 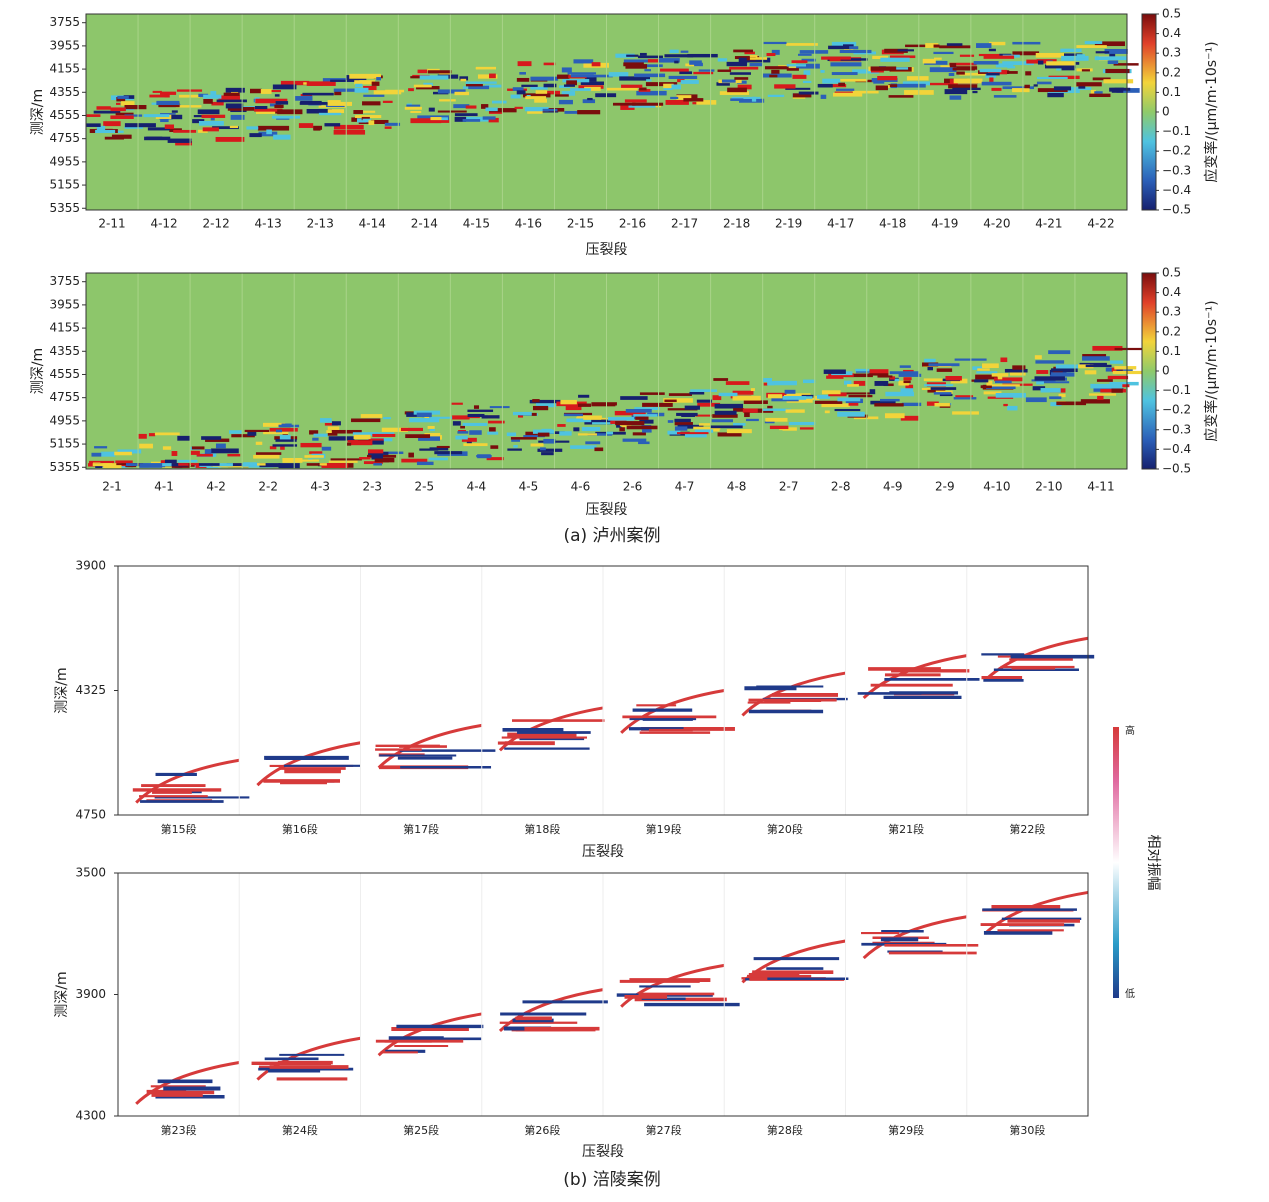 What do you see at coordinates (603, 1152) in the screenshot?
I see `x-axis-label: 压裂段` at bounding box center [603, 1152].